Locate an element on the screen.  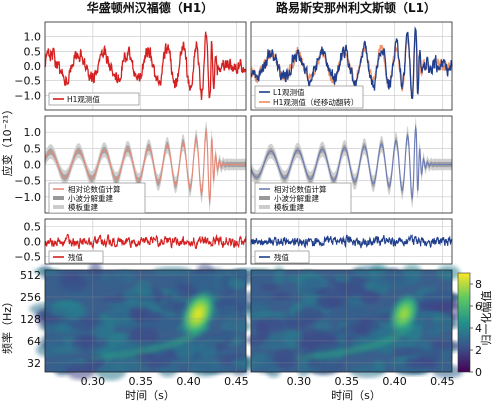
l1-residual-line is located at coordinates (351, 241).